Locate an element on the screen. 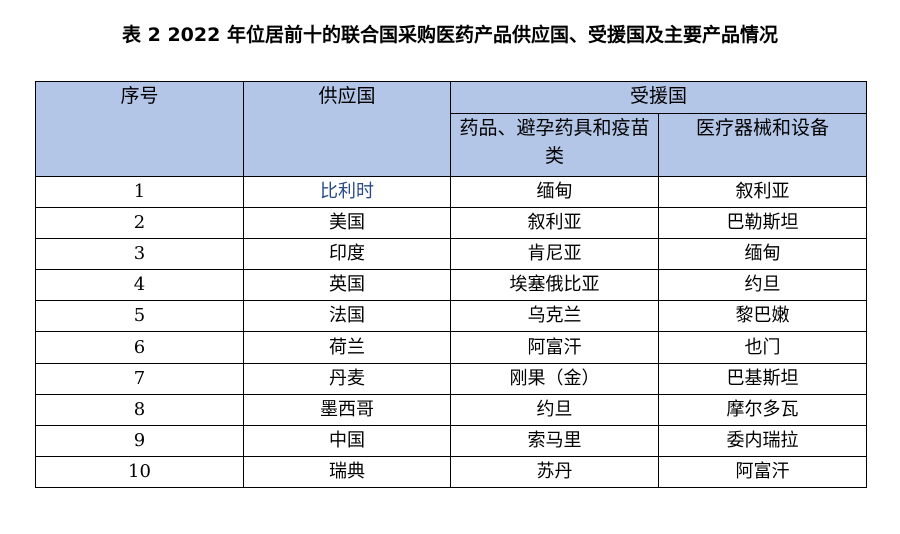  row-devices-recipient: 也门 is located at coordinates (762, 347).